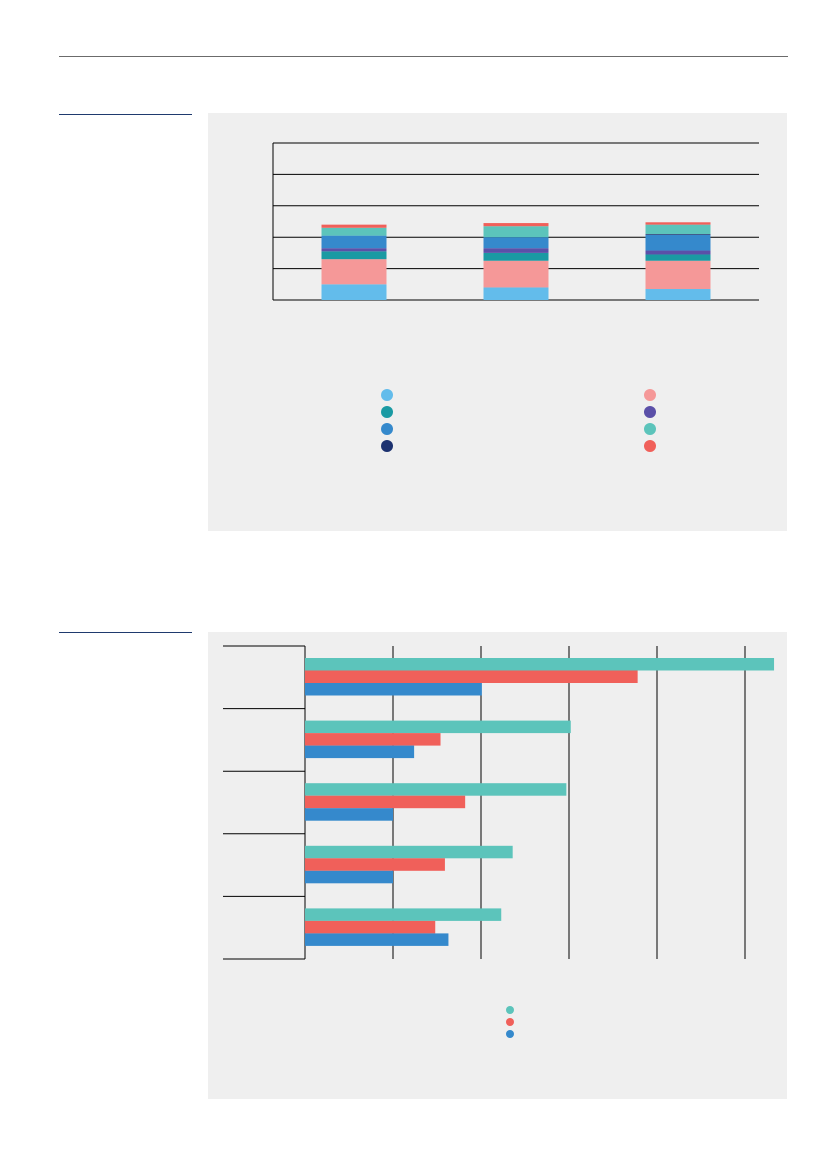 The width and height of the screenshot is (827, 1169). I want to click on figure-1-side-rule, so click(125, 114).